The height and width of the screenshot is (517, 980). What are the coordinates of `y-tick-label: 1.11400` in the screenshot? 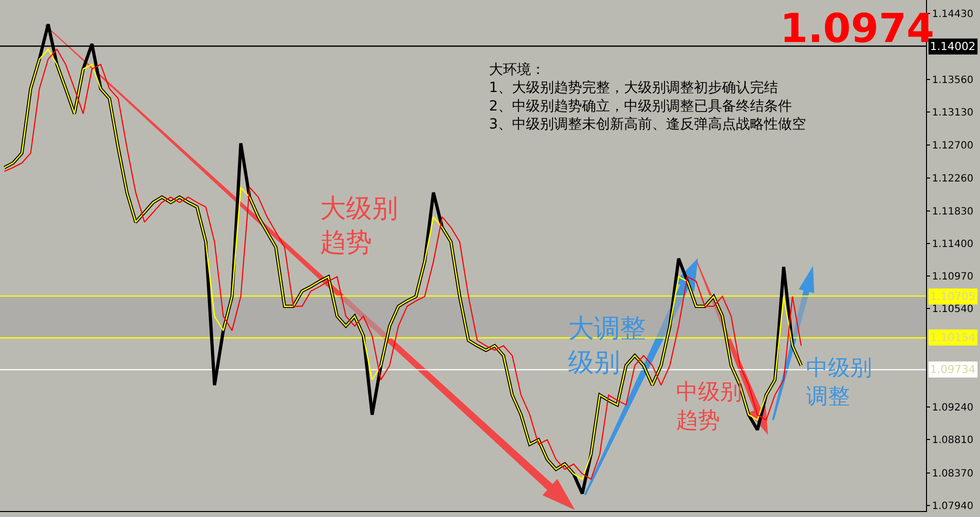 It's located at (953, 244).